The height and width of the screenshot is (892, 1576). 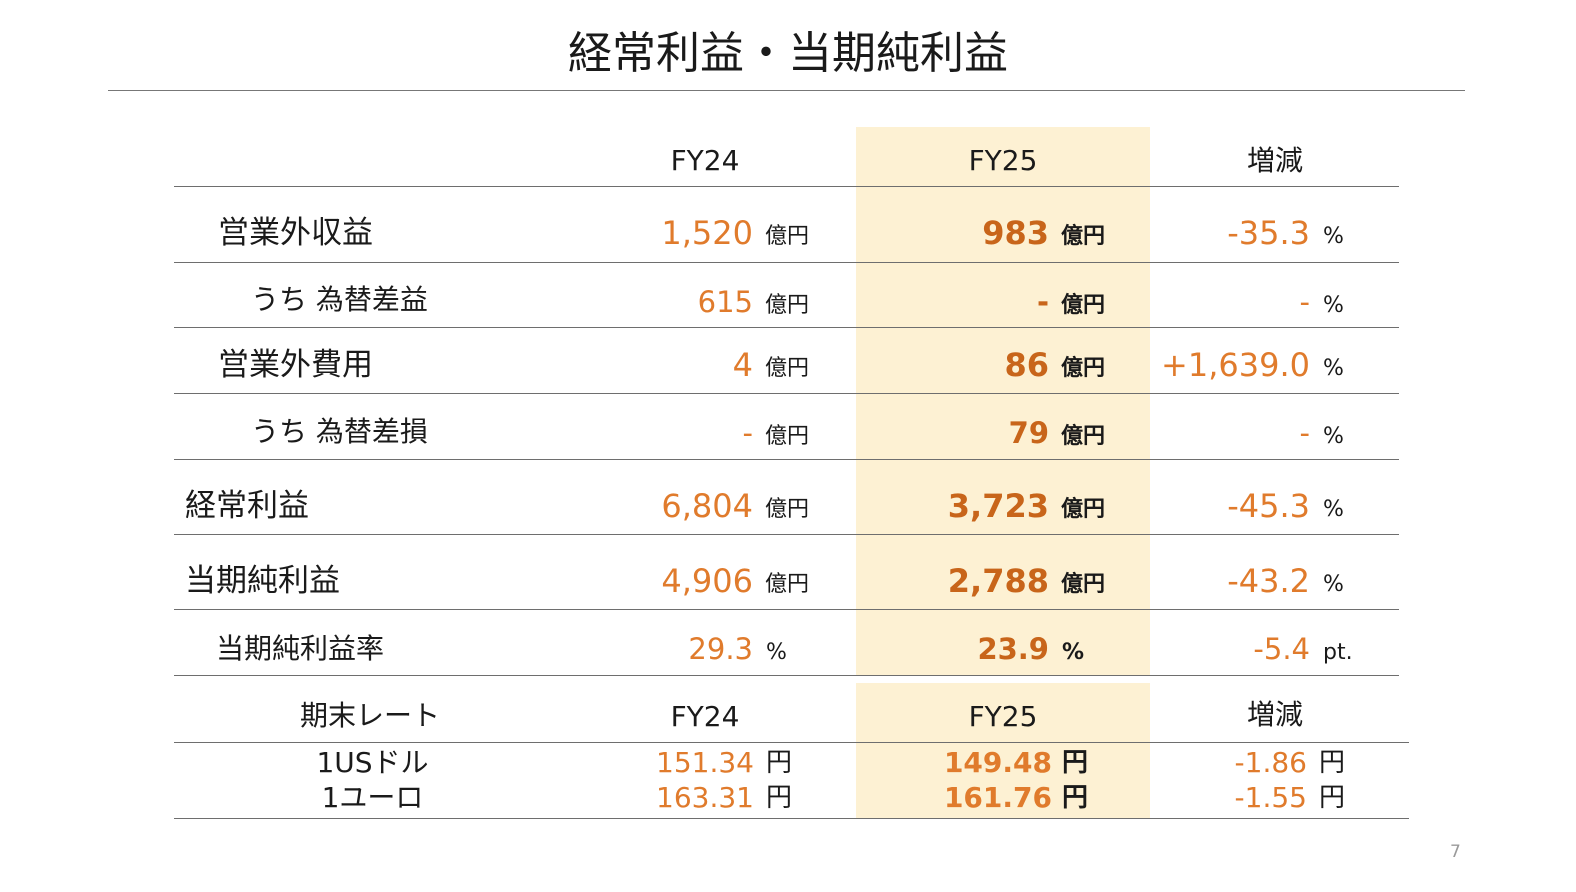 What do you see at coordinates (1268, 506) in the screenshot?
I see `change-value: -45.3` at bounding box center [1268, 506].